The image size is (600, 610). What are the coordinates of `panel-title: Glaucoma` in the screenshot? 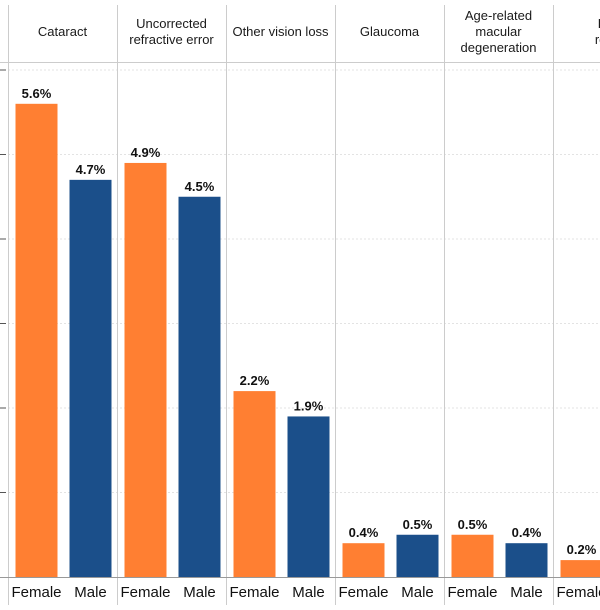 It's located at (390, 31).